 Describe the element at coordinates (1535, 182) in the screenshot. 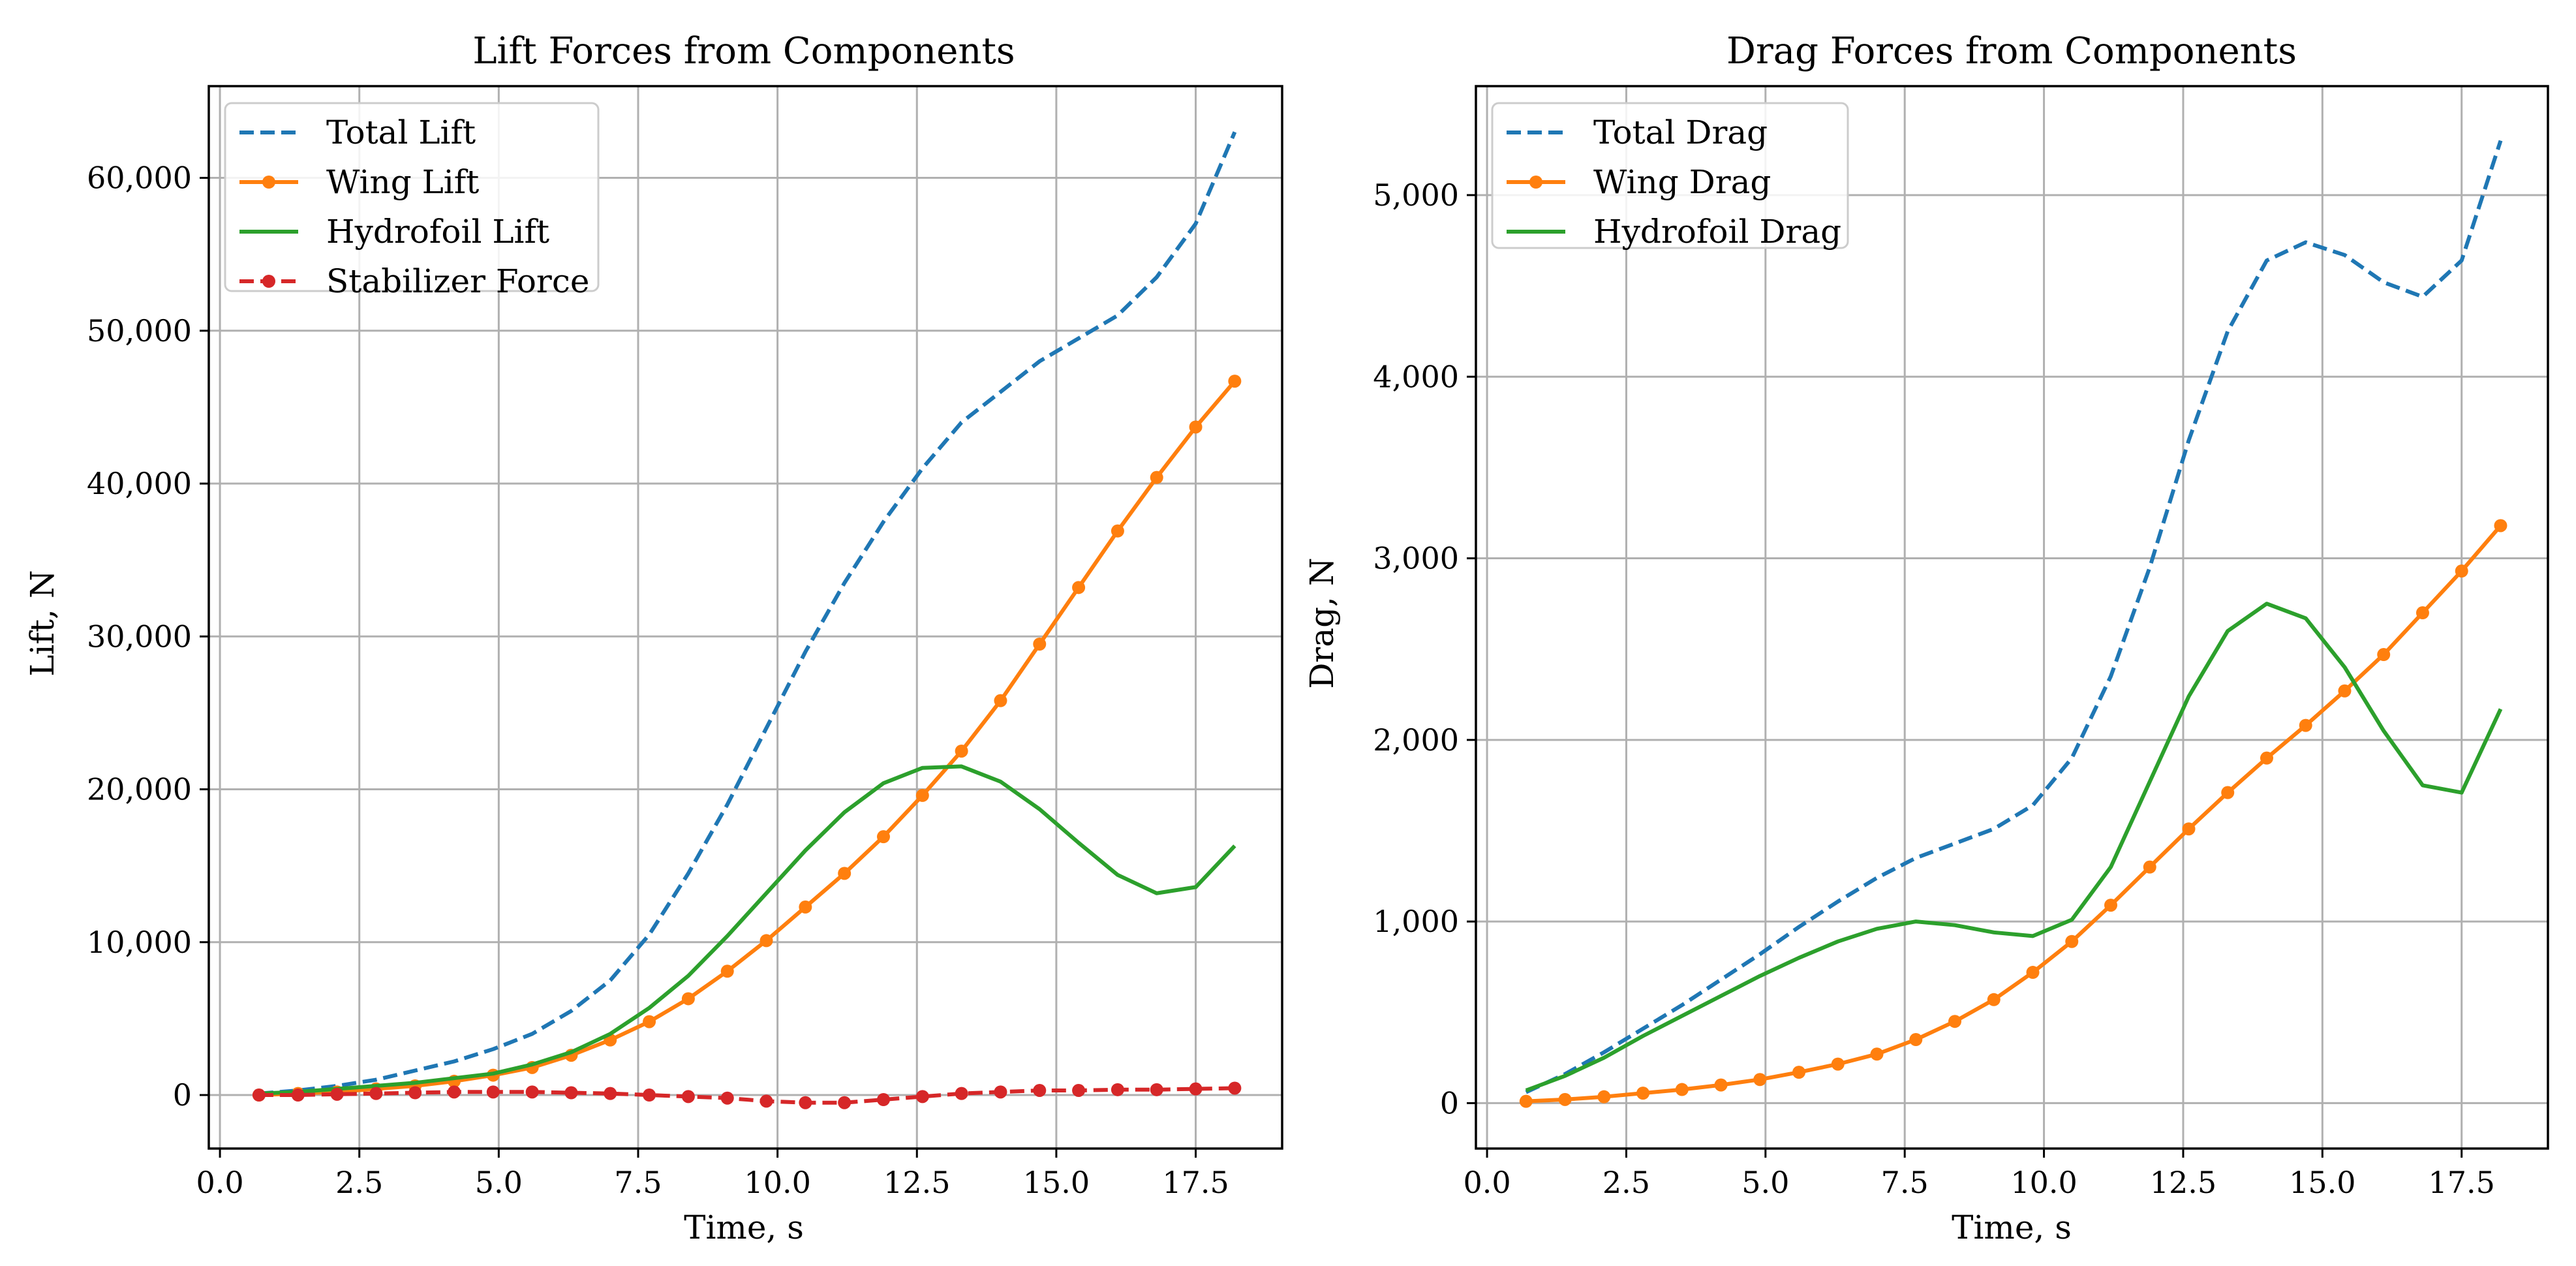

I see `legend-wing-drag-marker` at that location.